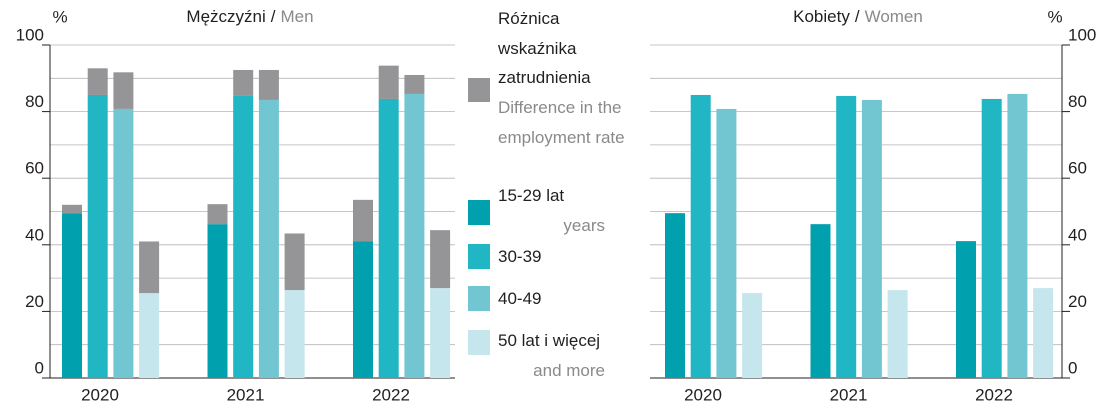 The width and height of the screenshot is (1101, 407). I want to click on legend-label: 50 lat i więcej, so click(549, 340).